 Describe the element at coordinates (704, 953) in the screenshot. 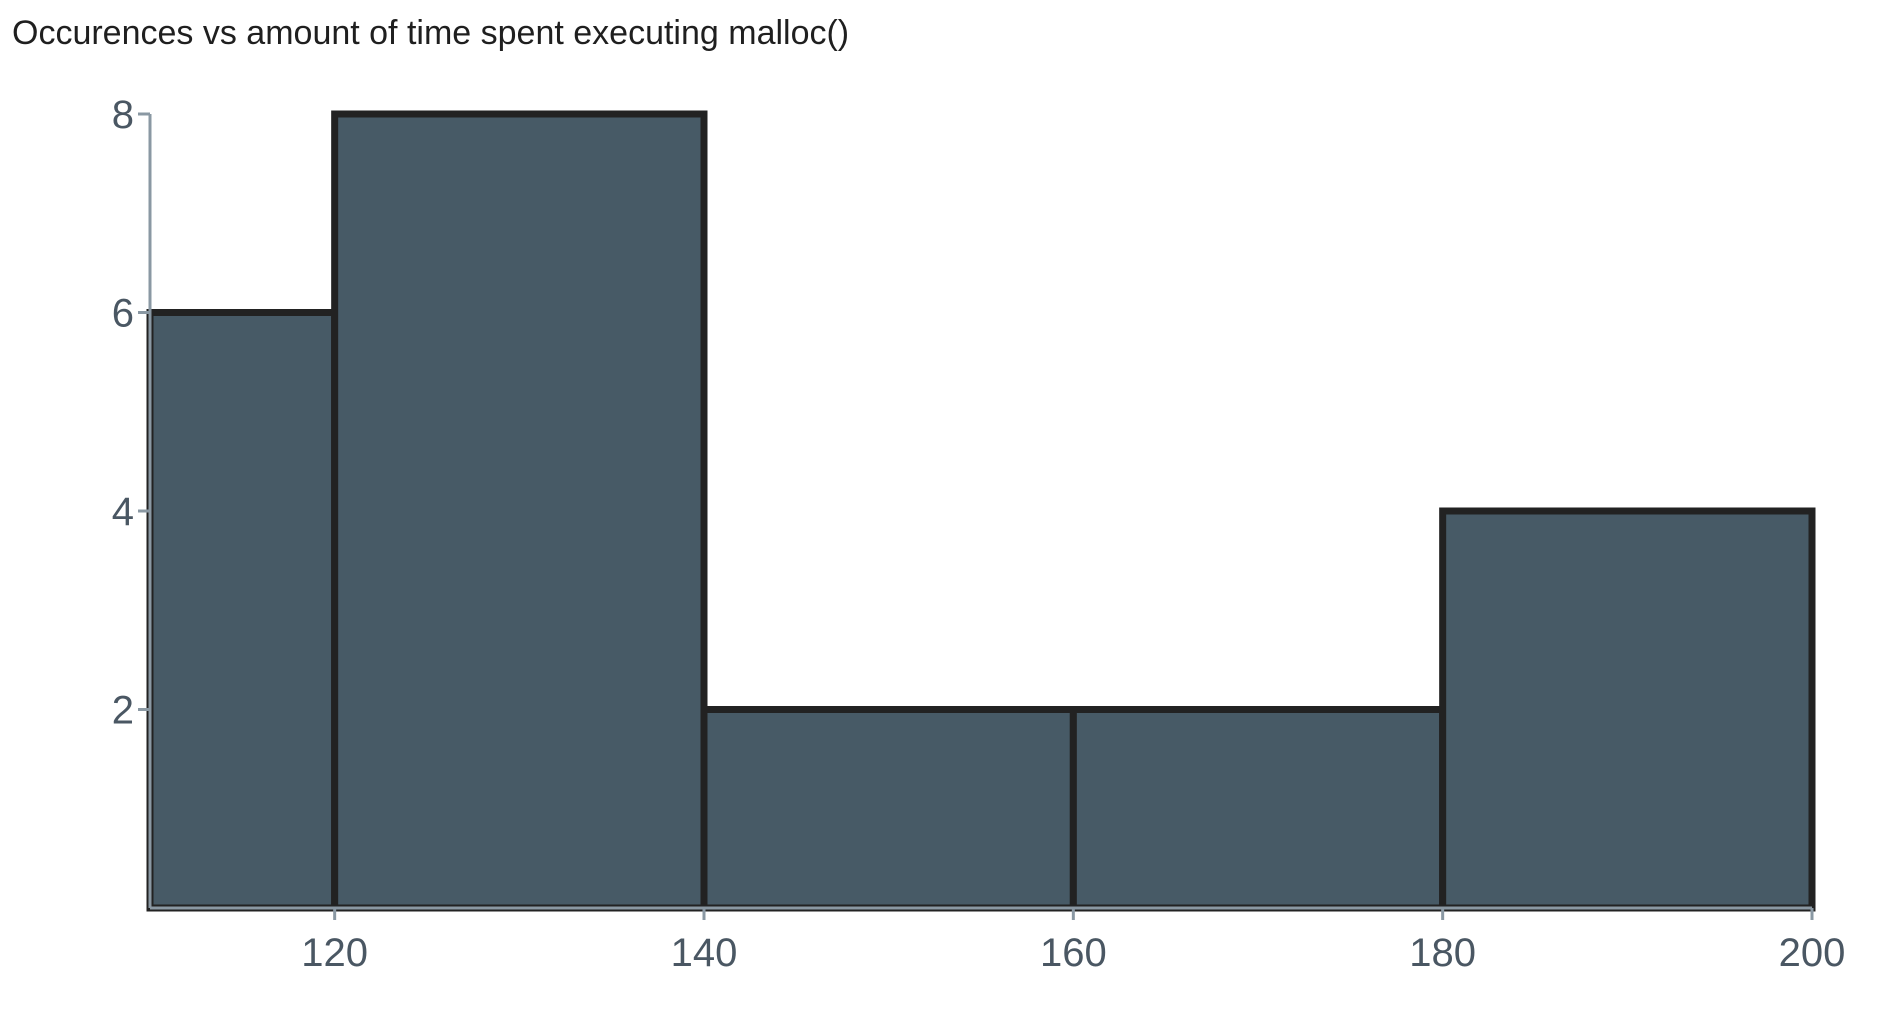

I see `x-tick-label: 140` at that location.